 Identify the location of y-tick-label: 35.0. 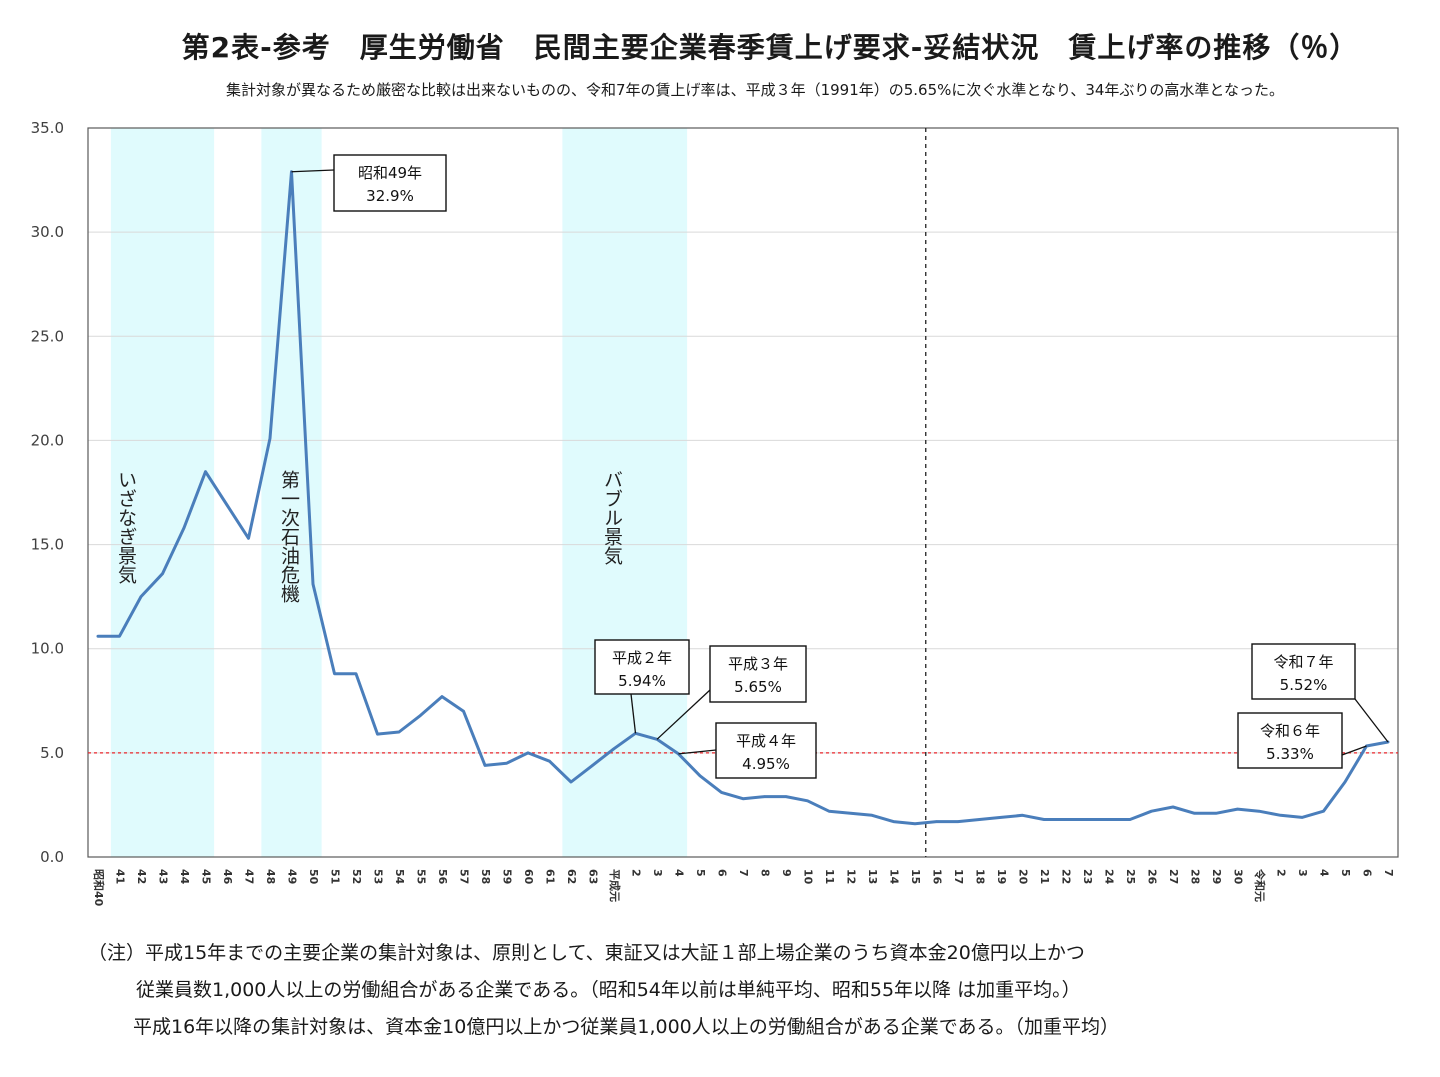
(47, 128).